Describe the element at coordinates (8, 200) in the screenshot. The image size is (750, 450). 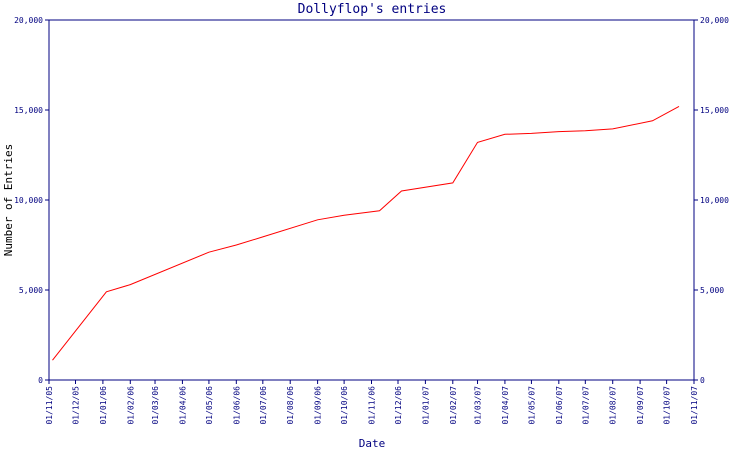
I see `y-axis-label: Number of Entries` at that location.